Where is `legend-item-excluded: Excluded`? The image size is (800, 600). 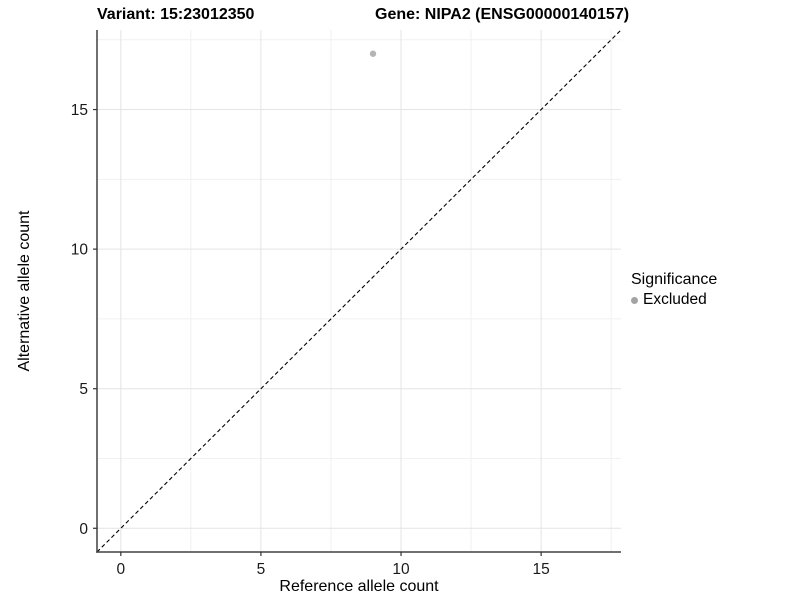
legend-item-excluded: Excluded is located at coordinates (674, 300).